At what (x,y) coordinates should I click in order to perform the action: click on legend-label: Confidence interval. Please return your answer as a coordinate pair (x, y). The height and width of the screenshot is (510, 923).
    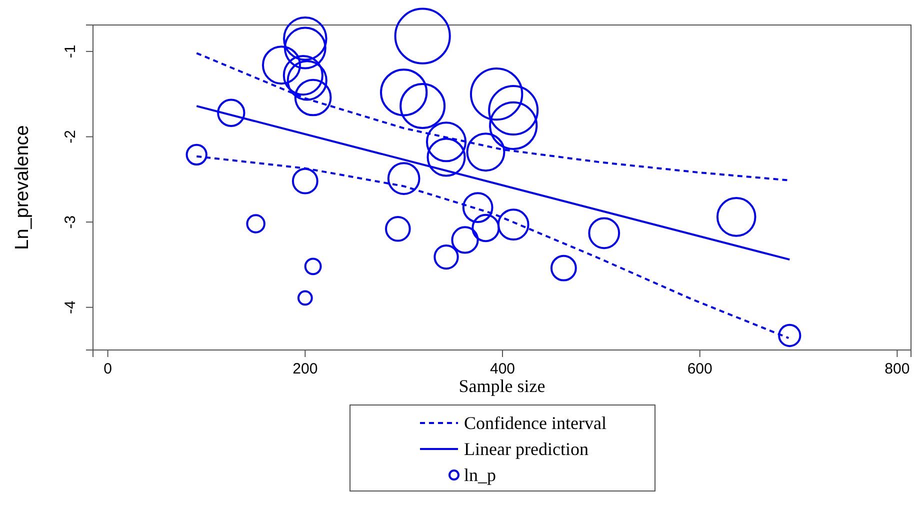
    Looking at the image, I should click on (535, 423).